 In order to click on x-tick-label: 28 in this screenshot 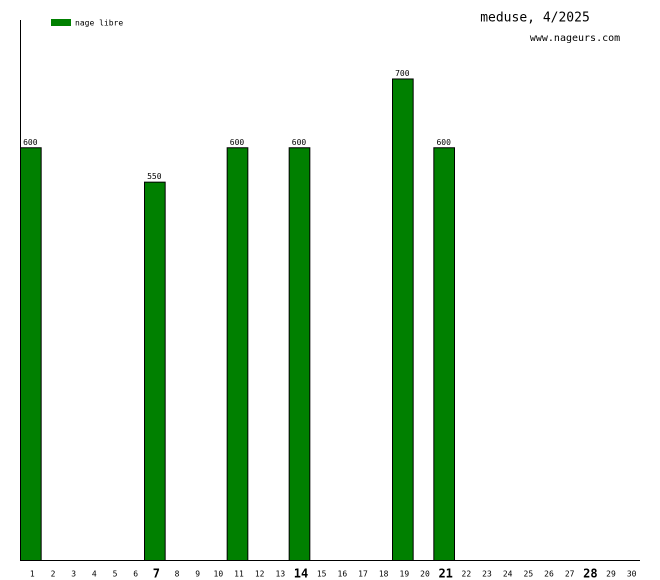, I will do `click(590, 573)`.